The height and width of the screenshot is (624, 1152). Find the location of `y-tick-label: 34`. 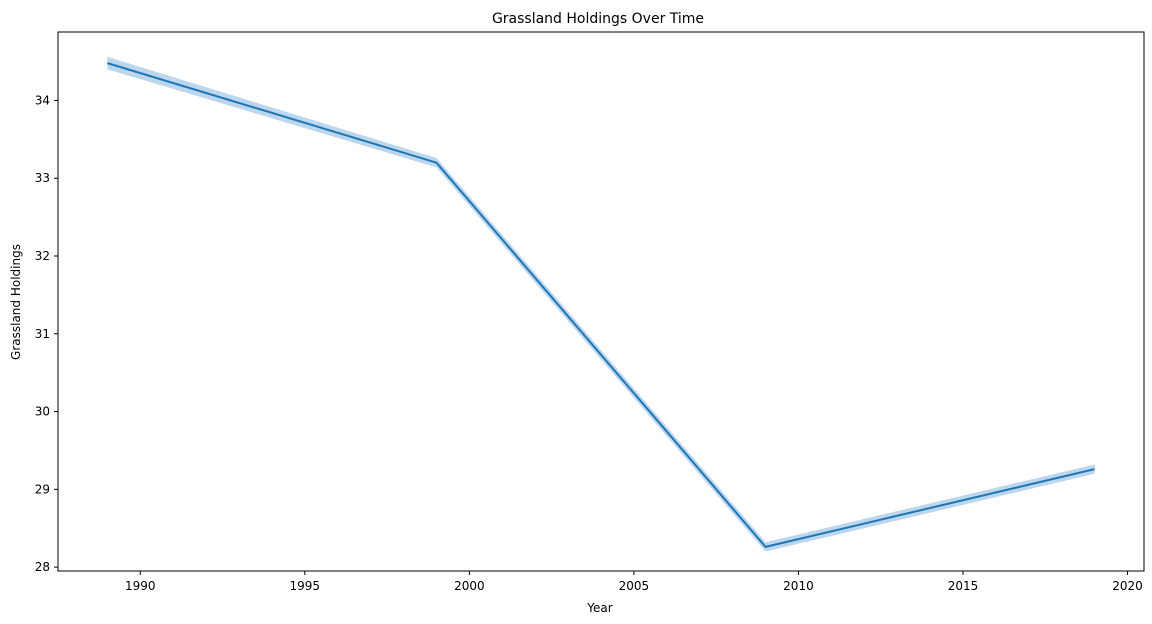

y-tick-label: 34 is located at coordinates (42, 100).